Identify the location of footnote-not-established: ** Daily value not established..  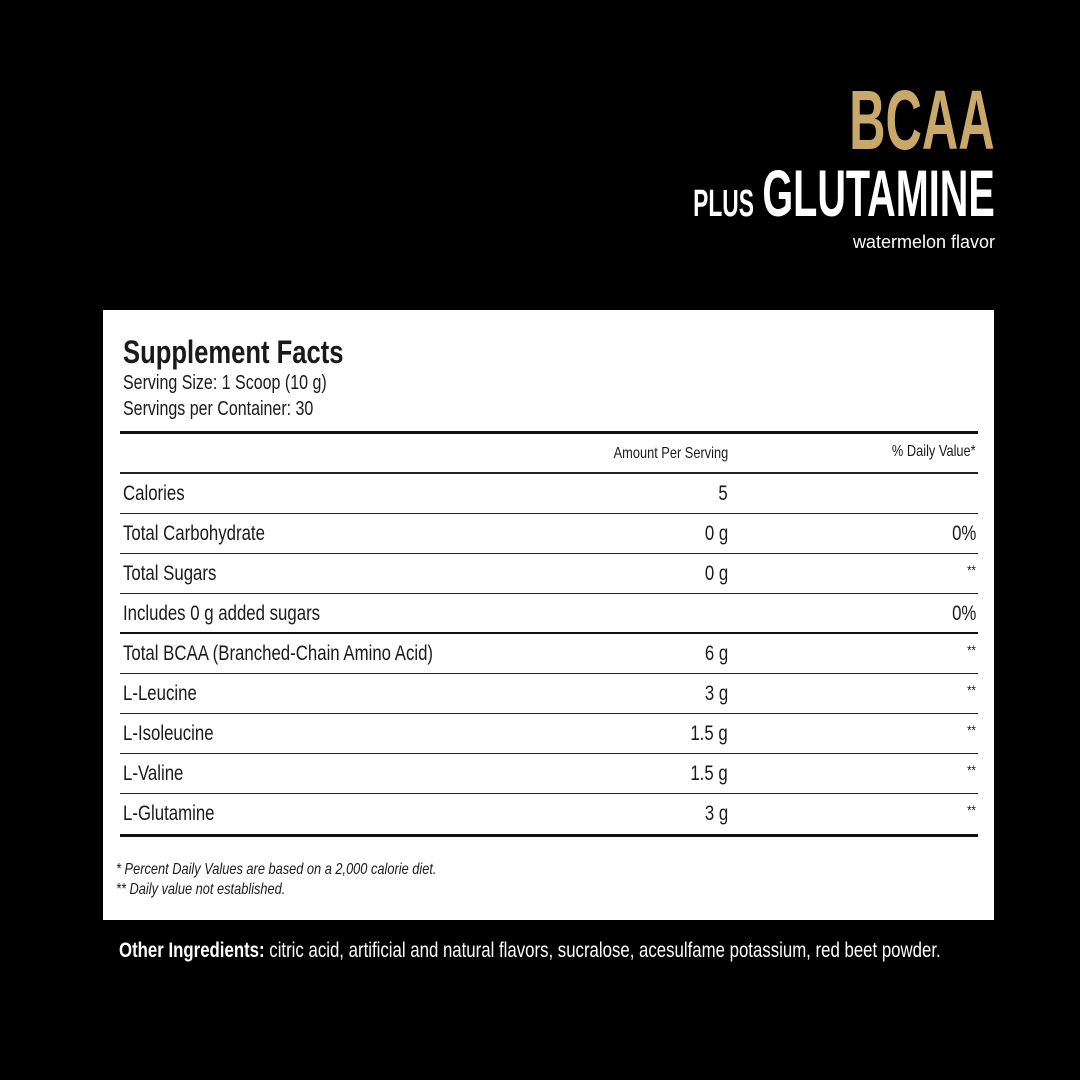
(201, 889).